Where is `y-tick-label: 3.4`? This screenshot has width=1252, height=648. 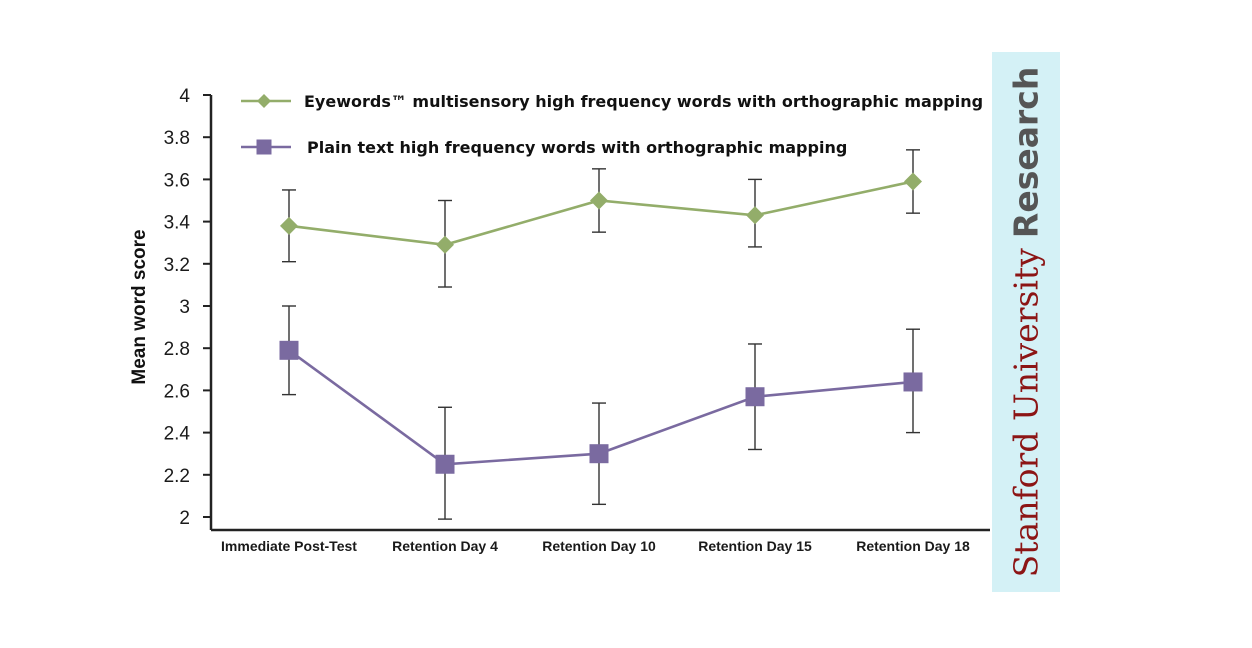
y-tick-label: 3.4 is located at coordinates (177, 223).